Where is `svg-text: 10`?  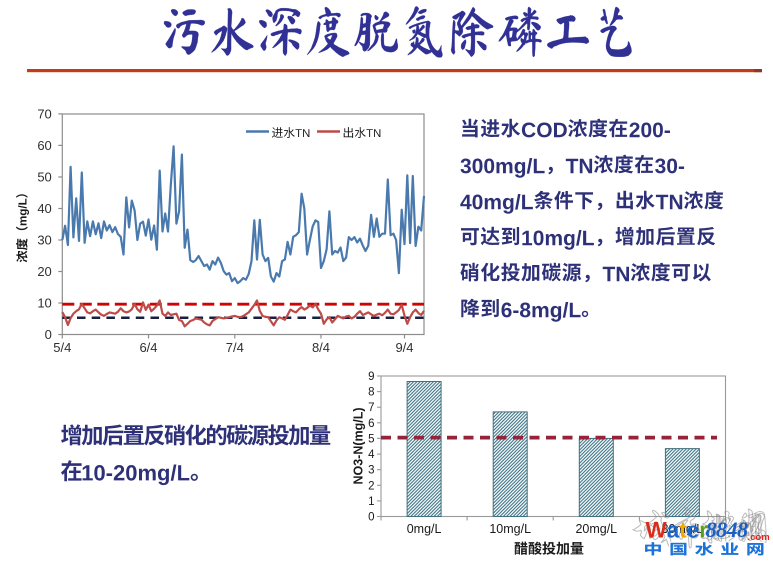
svg-text: 10 is located at coordinates (44, 303).